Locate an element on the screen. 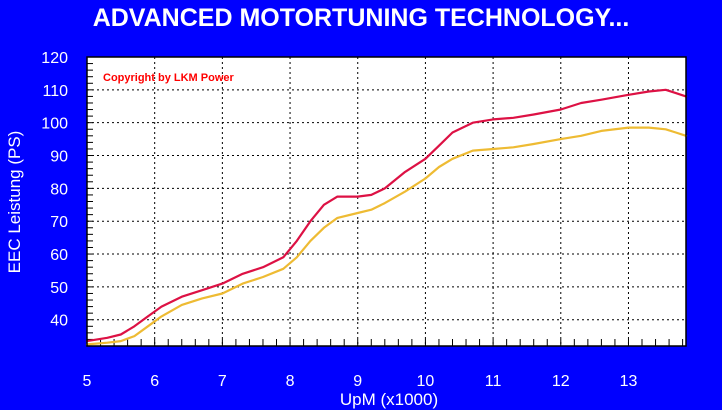 The width and height of the screenshot is (722, 410). x-axis-label: UpM (x1000) is located at coordinates (389, 399).